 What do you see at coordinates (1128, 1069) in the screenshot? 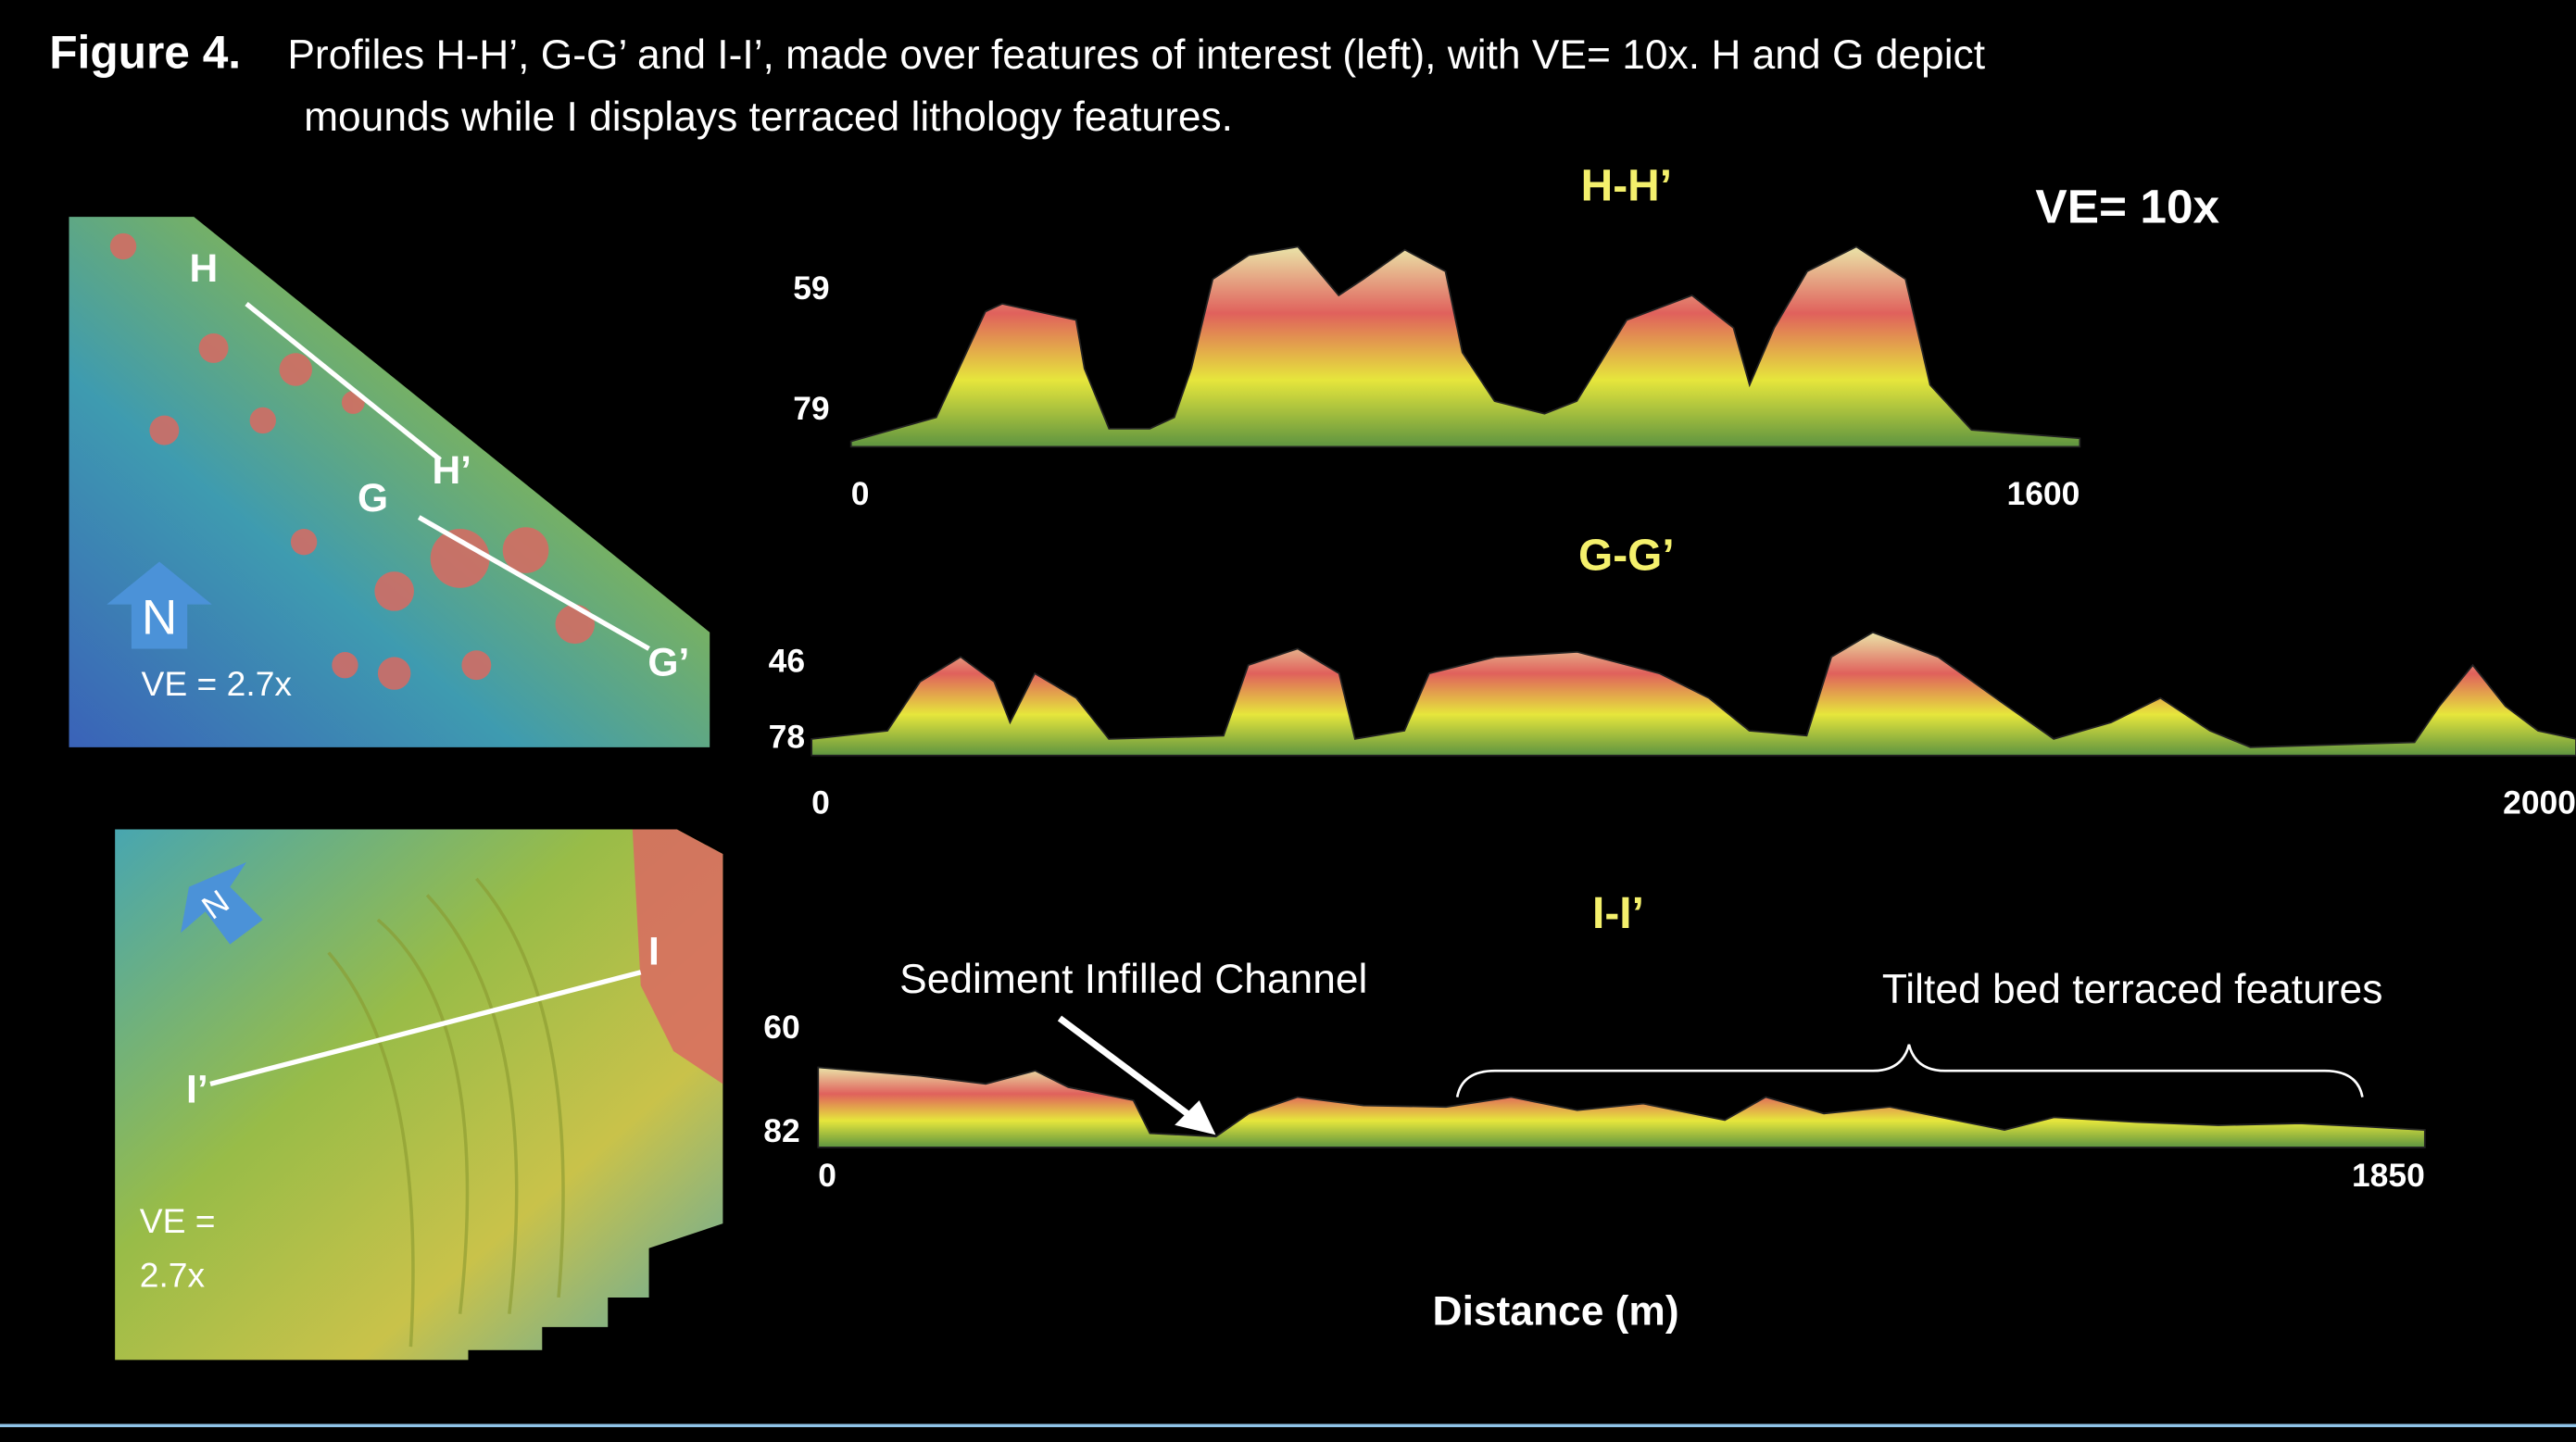
I see `annotation-arrow` at bounding box center [1128, 1069].